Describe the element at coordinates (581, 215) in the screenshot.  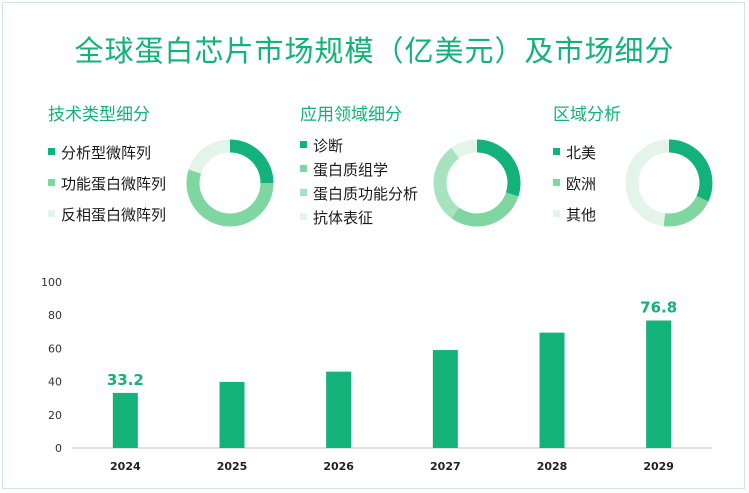
I see `legend-label: 其他` at that location.